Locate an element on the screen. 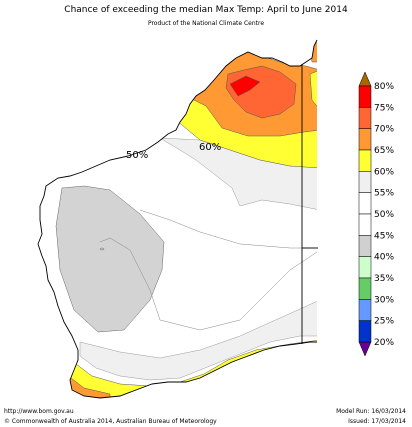  legend-label: 25% is located at coordinates (384, 322).